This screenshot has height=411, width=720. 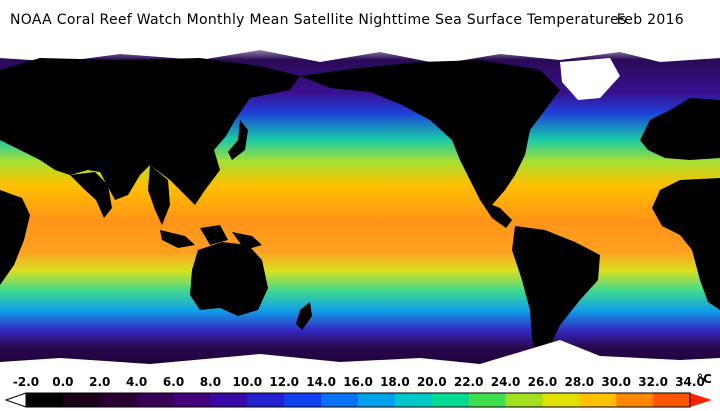 I want to click on legend-tick-label: 8.0, so click(x=210, y=382).